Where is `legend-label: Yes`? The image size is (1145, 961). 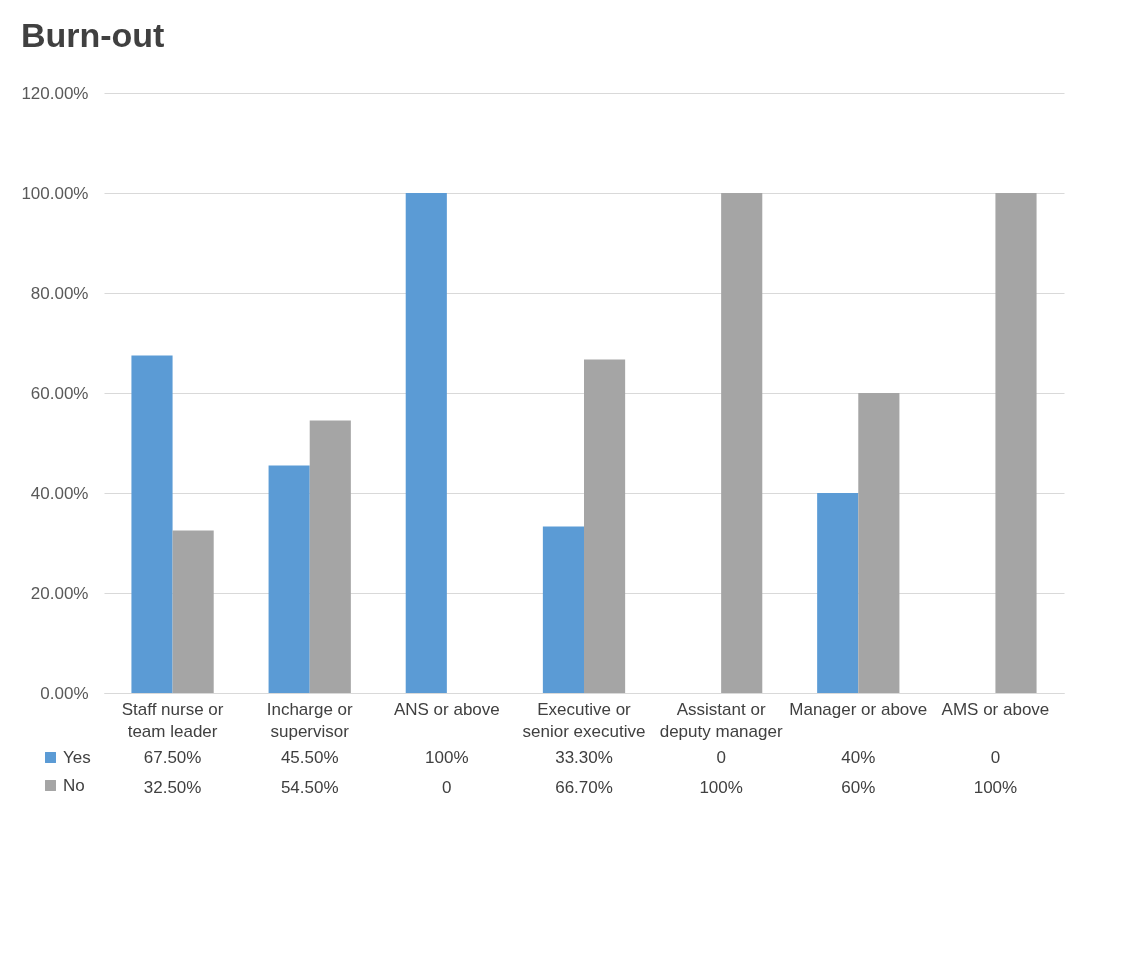
legend-label: Yes is located at coordinates (77, 757).